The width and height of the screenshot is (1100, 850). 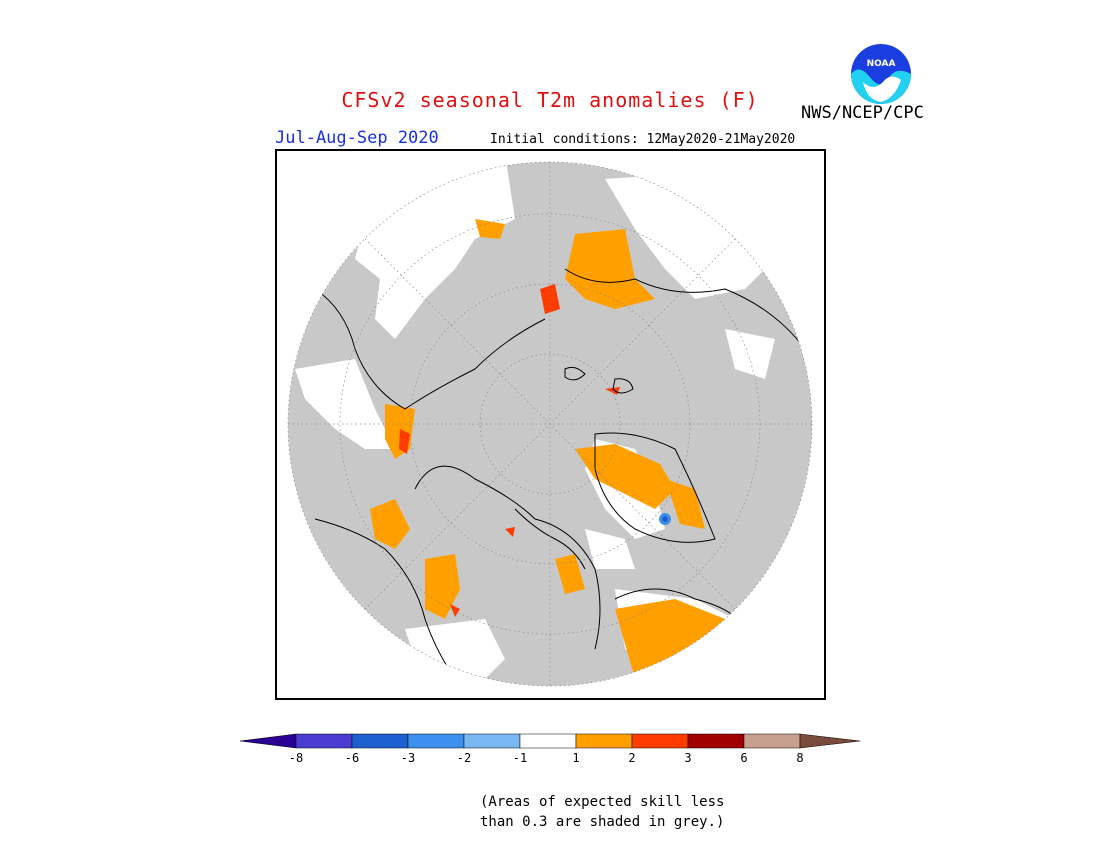 What do you see at coordinates (602, 802) in the screenshot?
I see `skill-note-line1: (Areas of expected skill less` at bounding box center [602, 802].